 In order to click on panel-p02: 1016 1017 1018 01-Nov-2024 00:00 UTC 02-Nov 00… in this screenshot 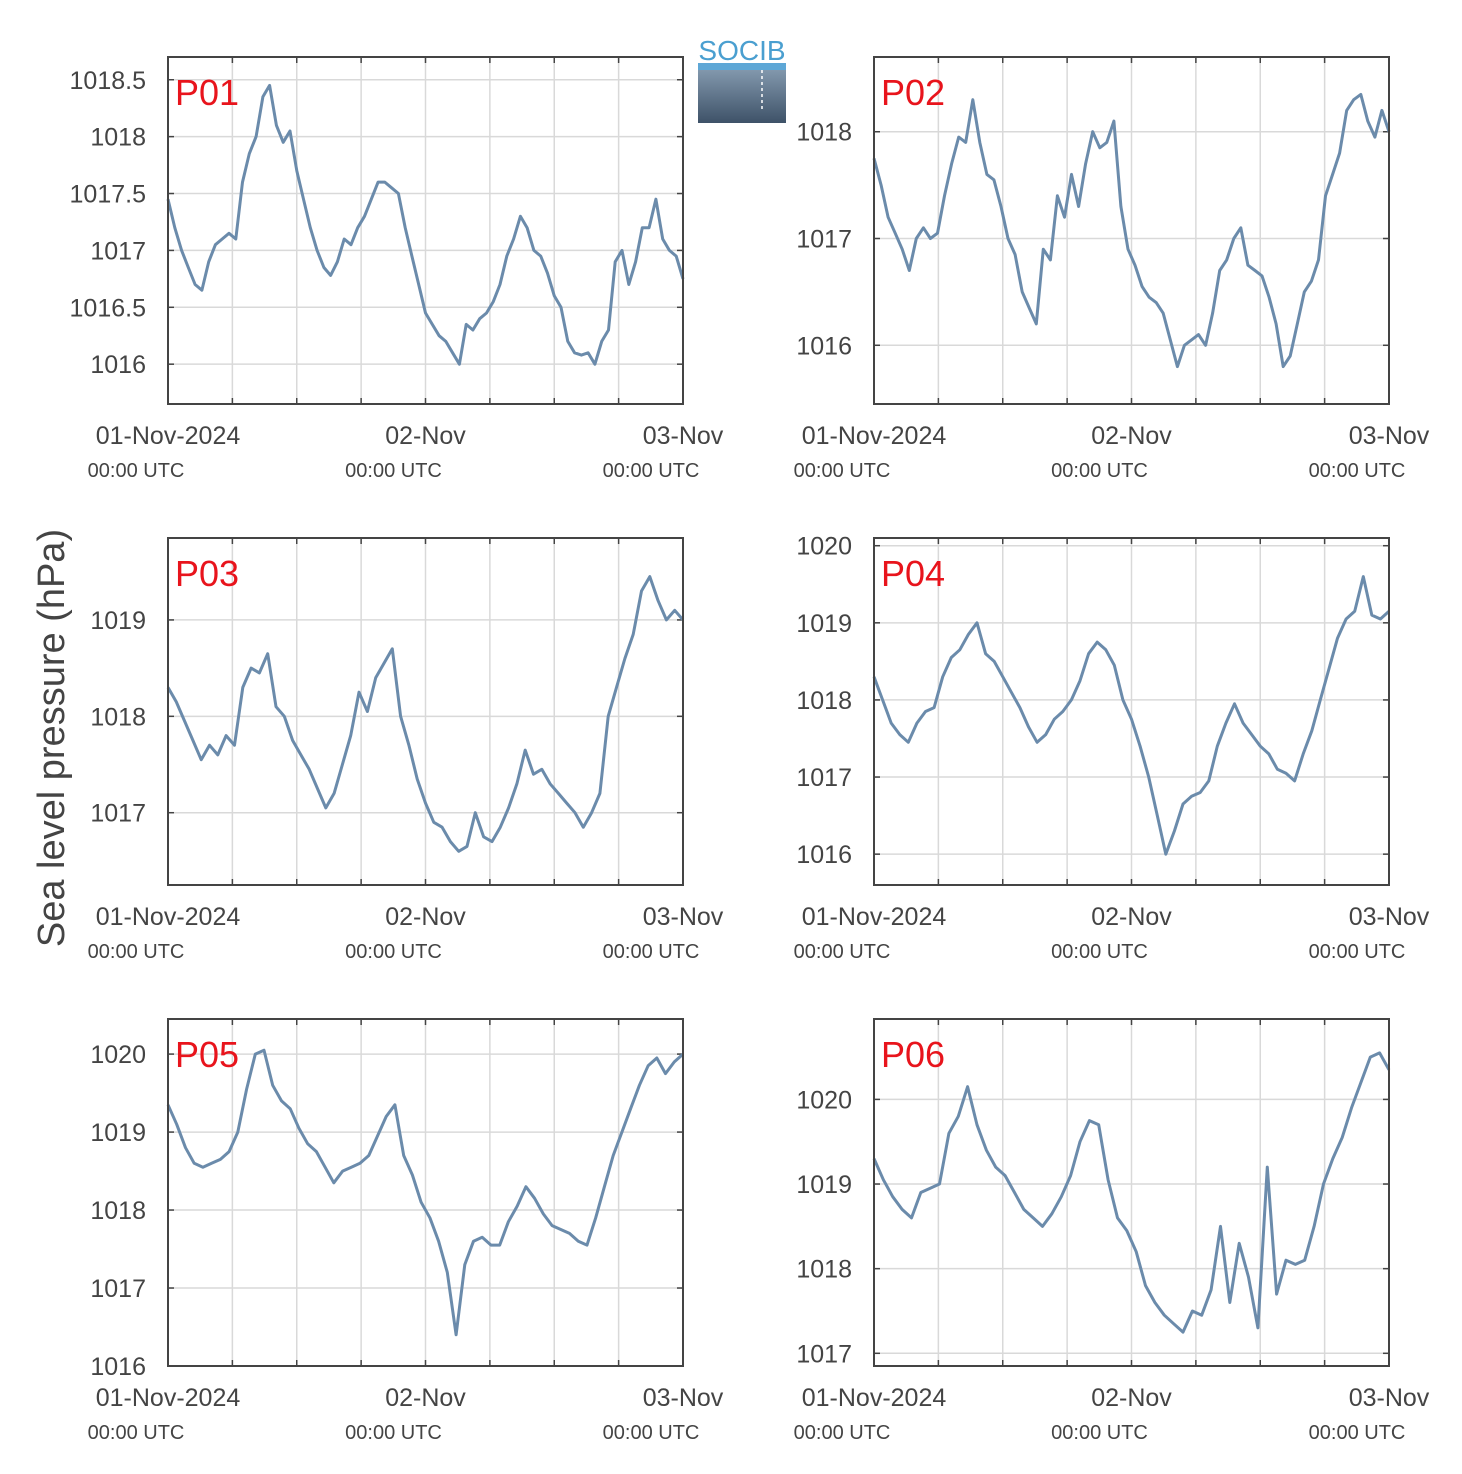, I will do `click(1112, 269)`.